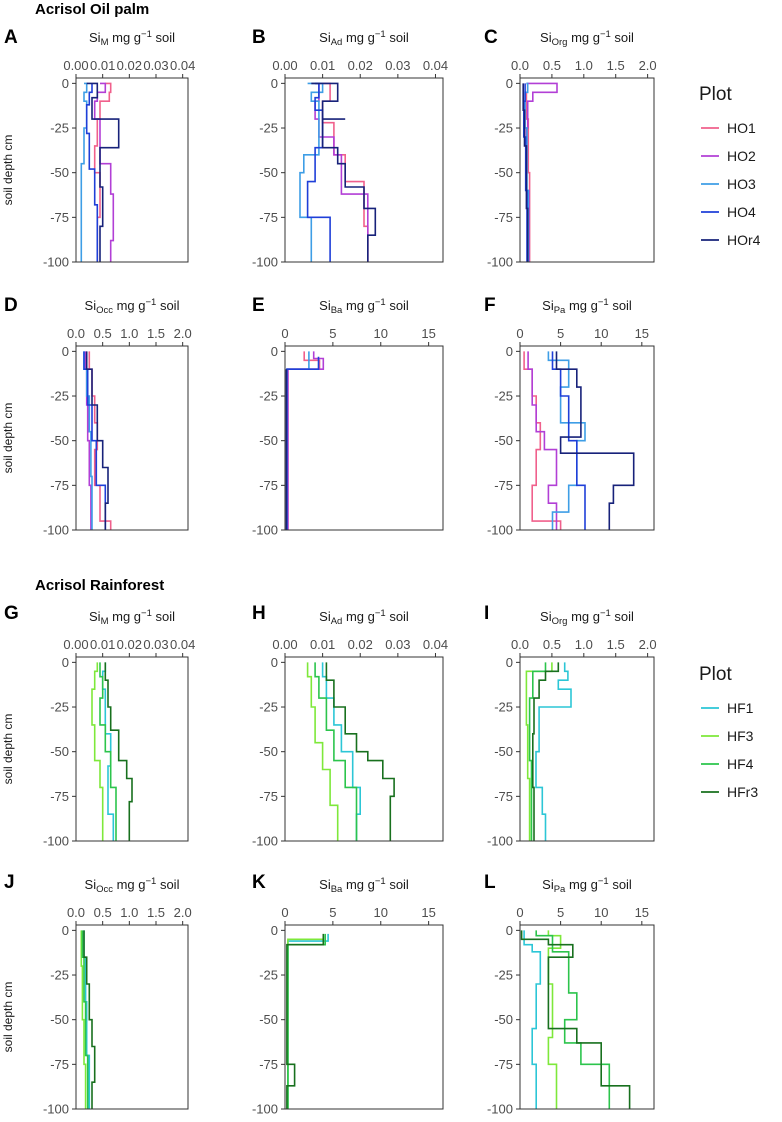  What do you see at coordinates (537, 751) in the screenshot?
I see `series-line-hf4-i` at bounding box center [537, 751].